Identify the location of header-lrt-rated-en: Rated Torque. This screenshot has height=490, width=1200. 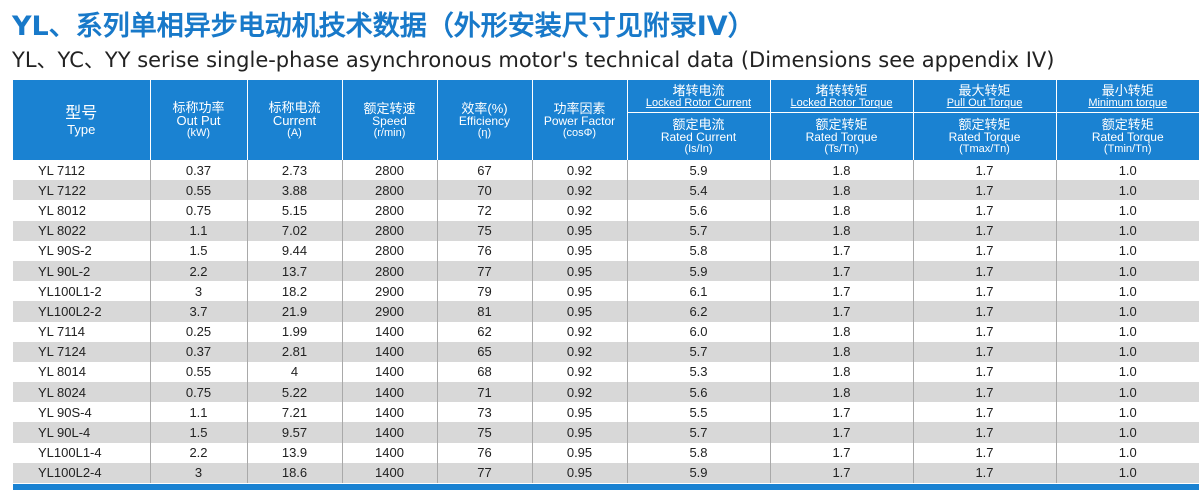
(841, 137).